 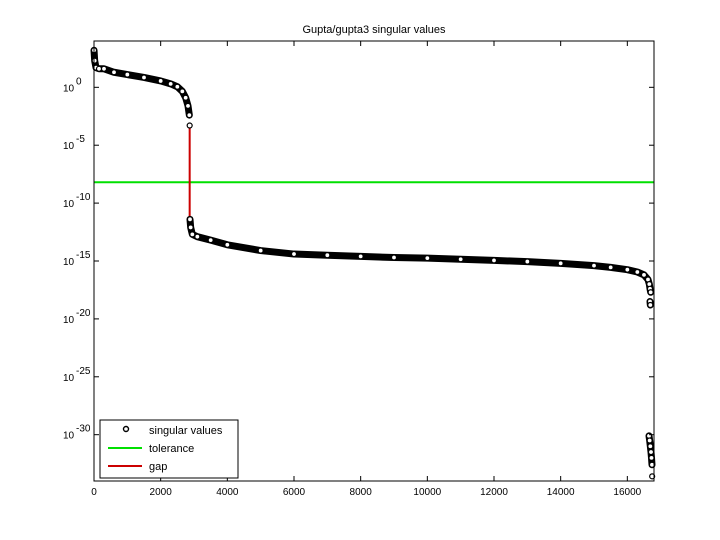 What do you see at coordinates (83, 429) in the screenshot?
I see `y-tick-label-exponent: -30` at bounding box center [83, 429].